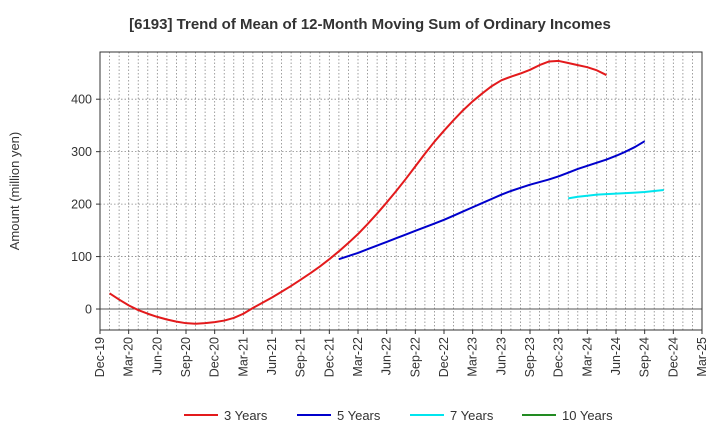  What do you see at coordinates (472, 415) in the screenshot?
I see `legend-label-7-years: 7 Years` at bounding box center [472, 415].